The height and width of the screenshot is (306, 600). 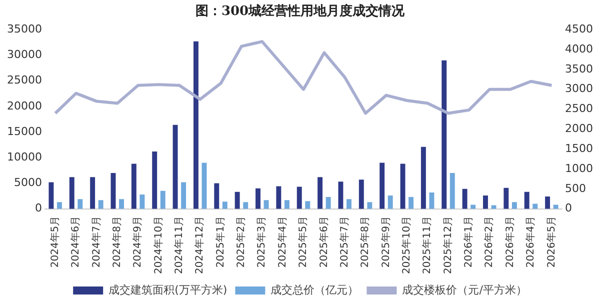 I want to click on x-tick-label: 2024年9月, so click(x=138, y=242).